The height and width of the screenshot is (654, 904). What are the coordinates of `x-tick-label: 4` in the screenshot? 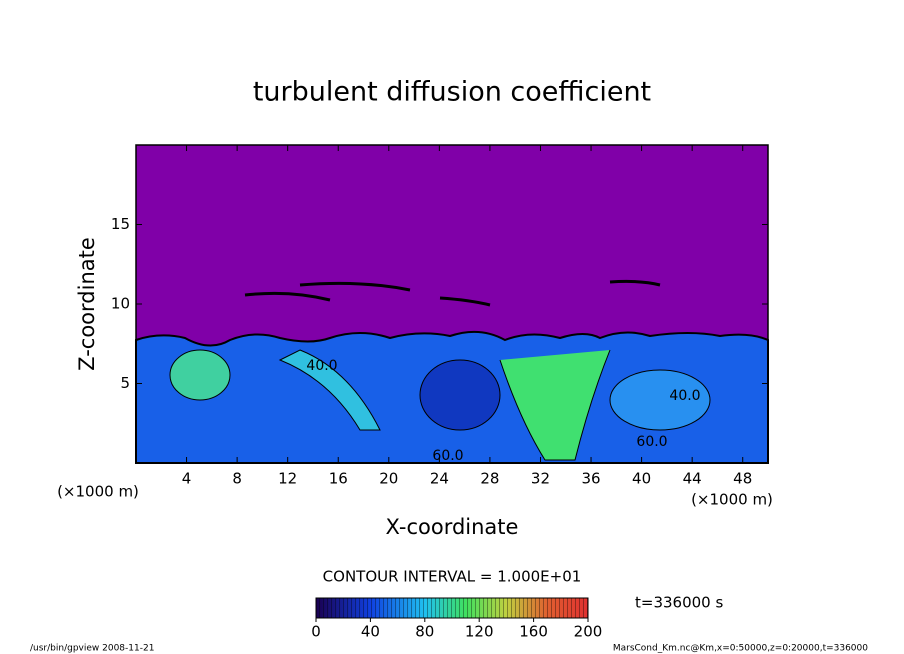 It's located at (187, 479).